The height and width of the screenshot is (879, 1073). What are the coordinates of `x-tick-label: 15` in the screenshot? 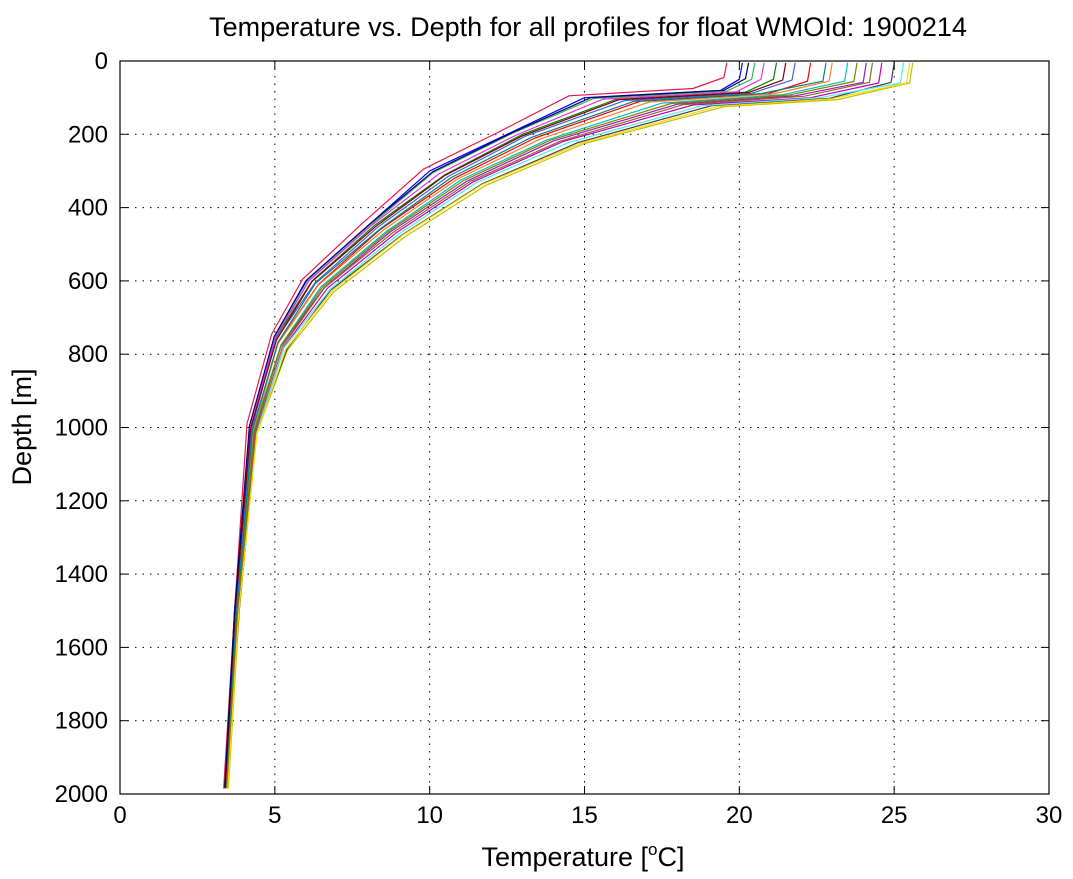 It's located at (584, 815).